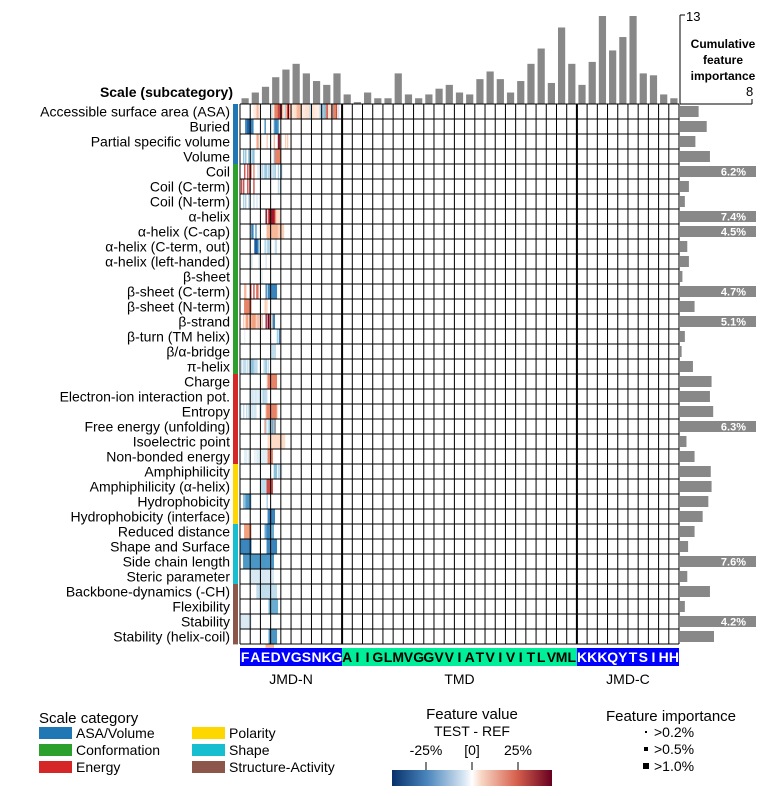 The height and width of the screenshot is (796, 766). Describe the element at coordinates (208, 733) in the screenshot. I see `category-legend-swatch` at that location.